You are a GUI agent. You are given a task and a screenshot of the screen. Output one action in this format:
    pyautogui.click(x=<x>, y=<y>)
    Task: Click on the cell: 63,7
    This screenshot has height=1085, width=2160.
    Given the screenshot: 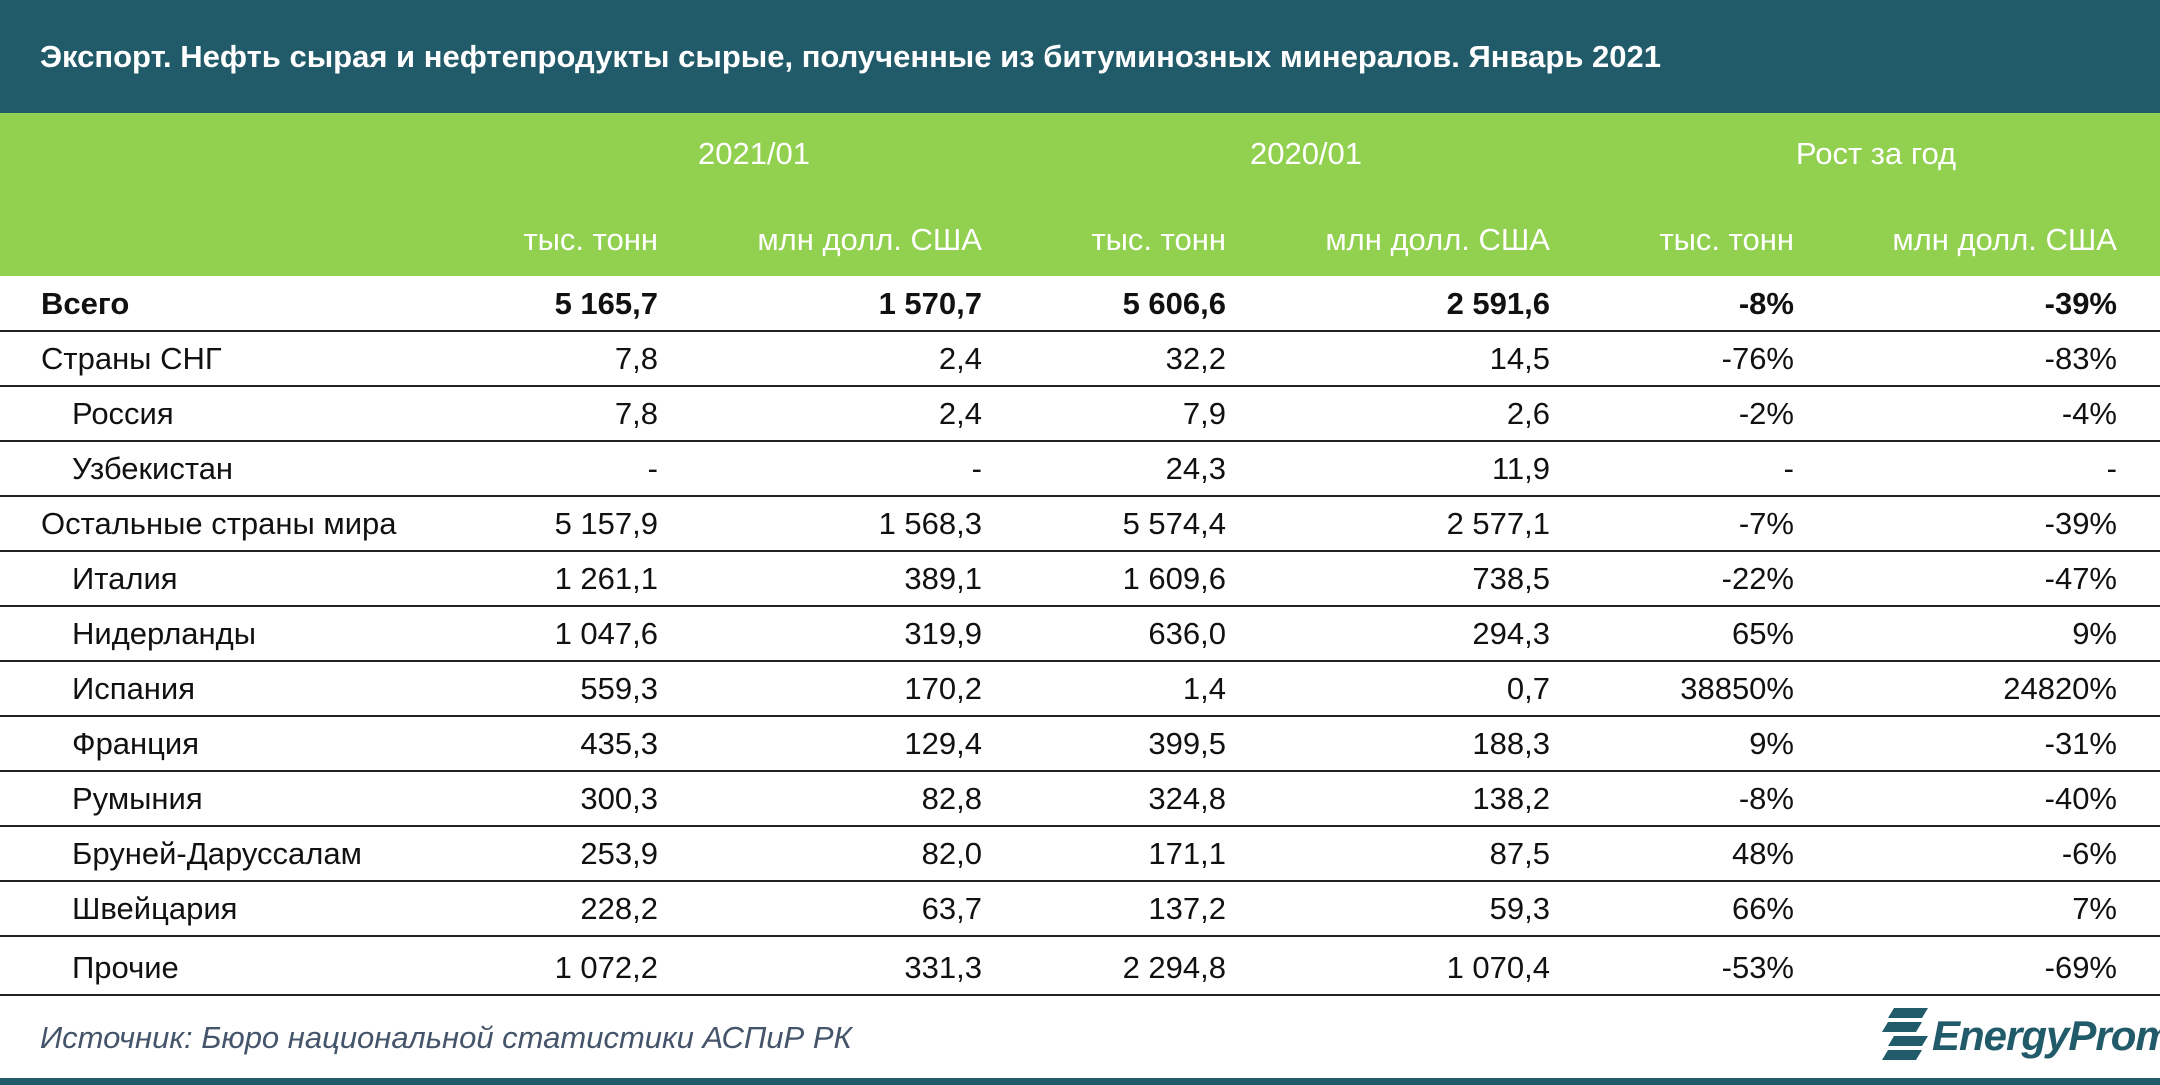 What is the action you would take?
    pyautogui.click(x=951, y=908)
    